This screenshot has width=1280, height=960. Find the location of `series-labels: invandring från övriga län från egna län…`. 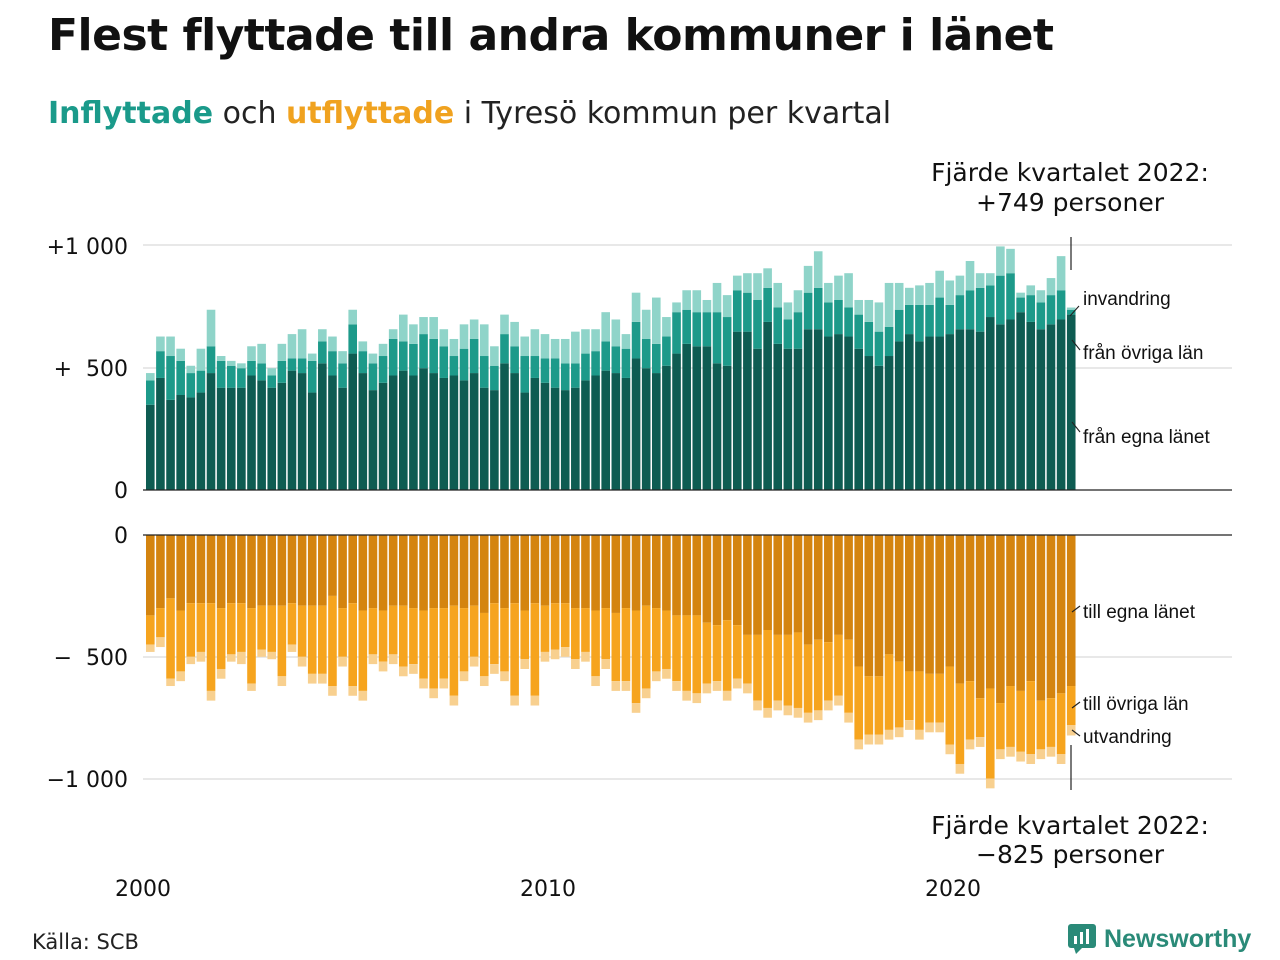

series-labels: invandring från övriga län från egna län… is located at coordinates (1139, 518).